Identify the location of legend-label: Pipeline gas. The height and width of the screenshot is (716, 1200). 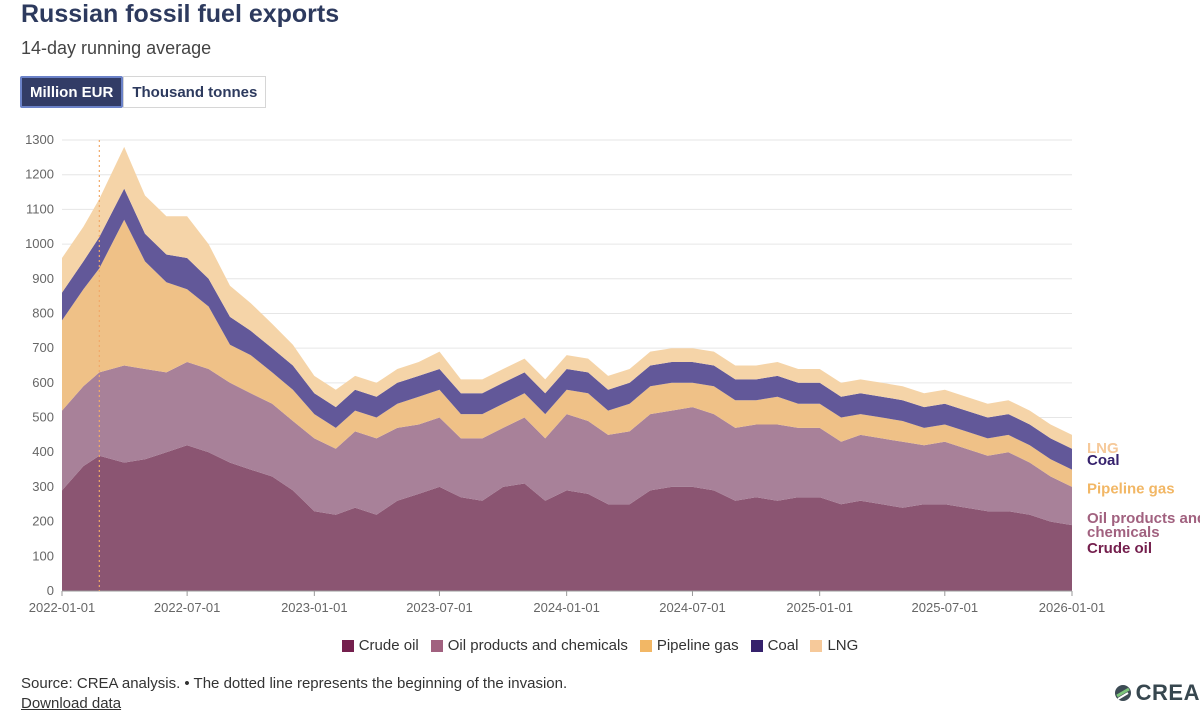
(697, 645).